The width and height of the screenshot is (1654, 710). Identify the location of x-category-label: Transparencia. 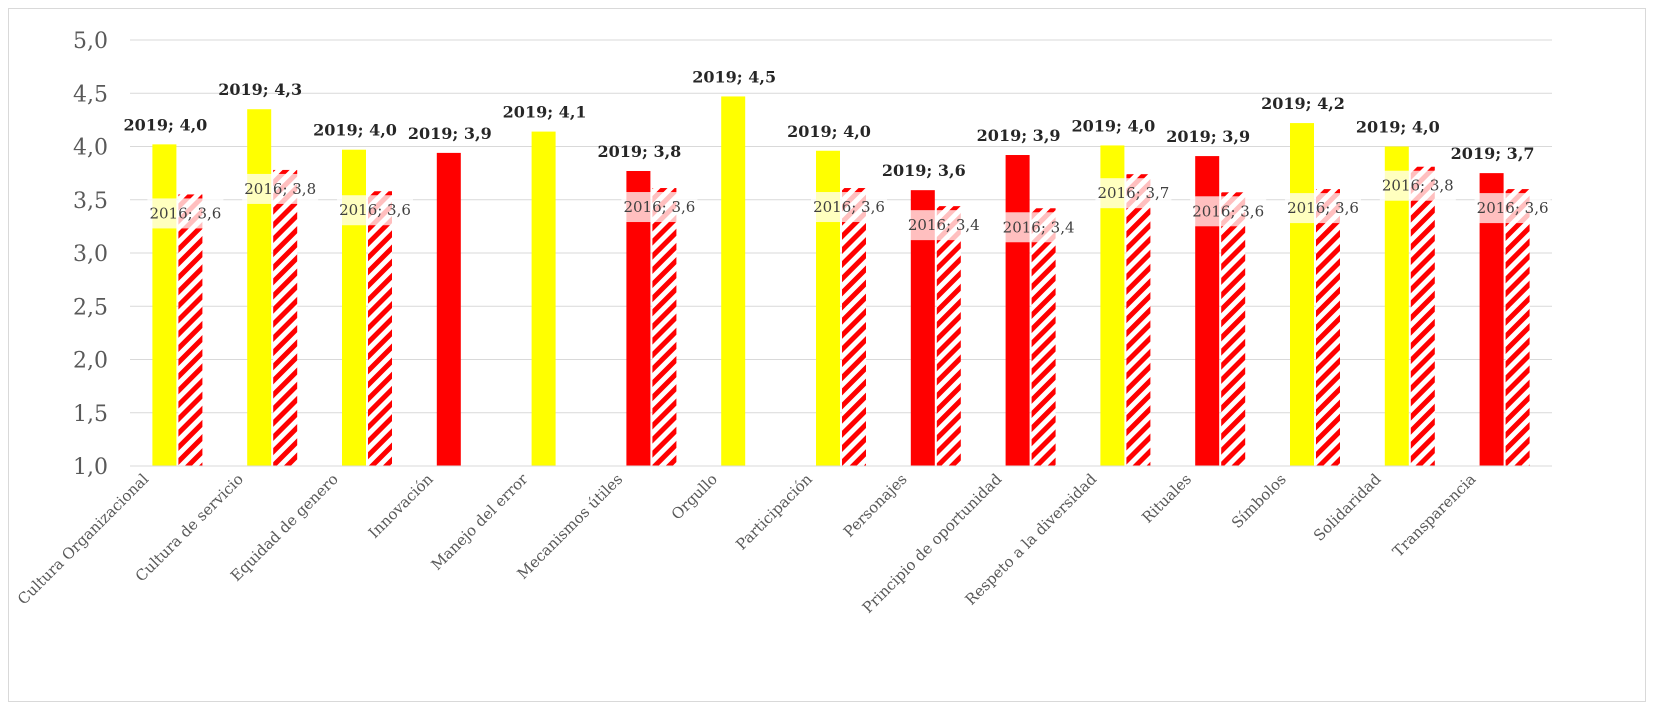
(1434, 515).